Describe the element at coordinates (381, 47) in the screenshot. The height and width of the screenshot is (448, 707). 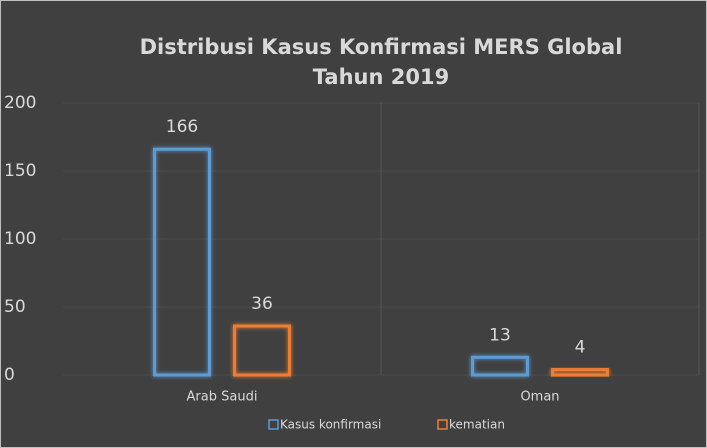
I see `chart-title: Distribusi Kasus Konfirmasi MERS Global` at that location.